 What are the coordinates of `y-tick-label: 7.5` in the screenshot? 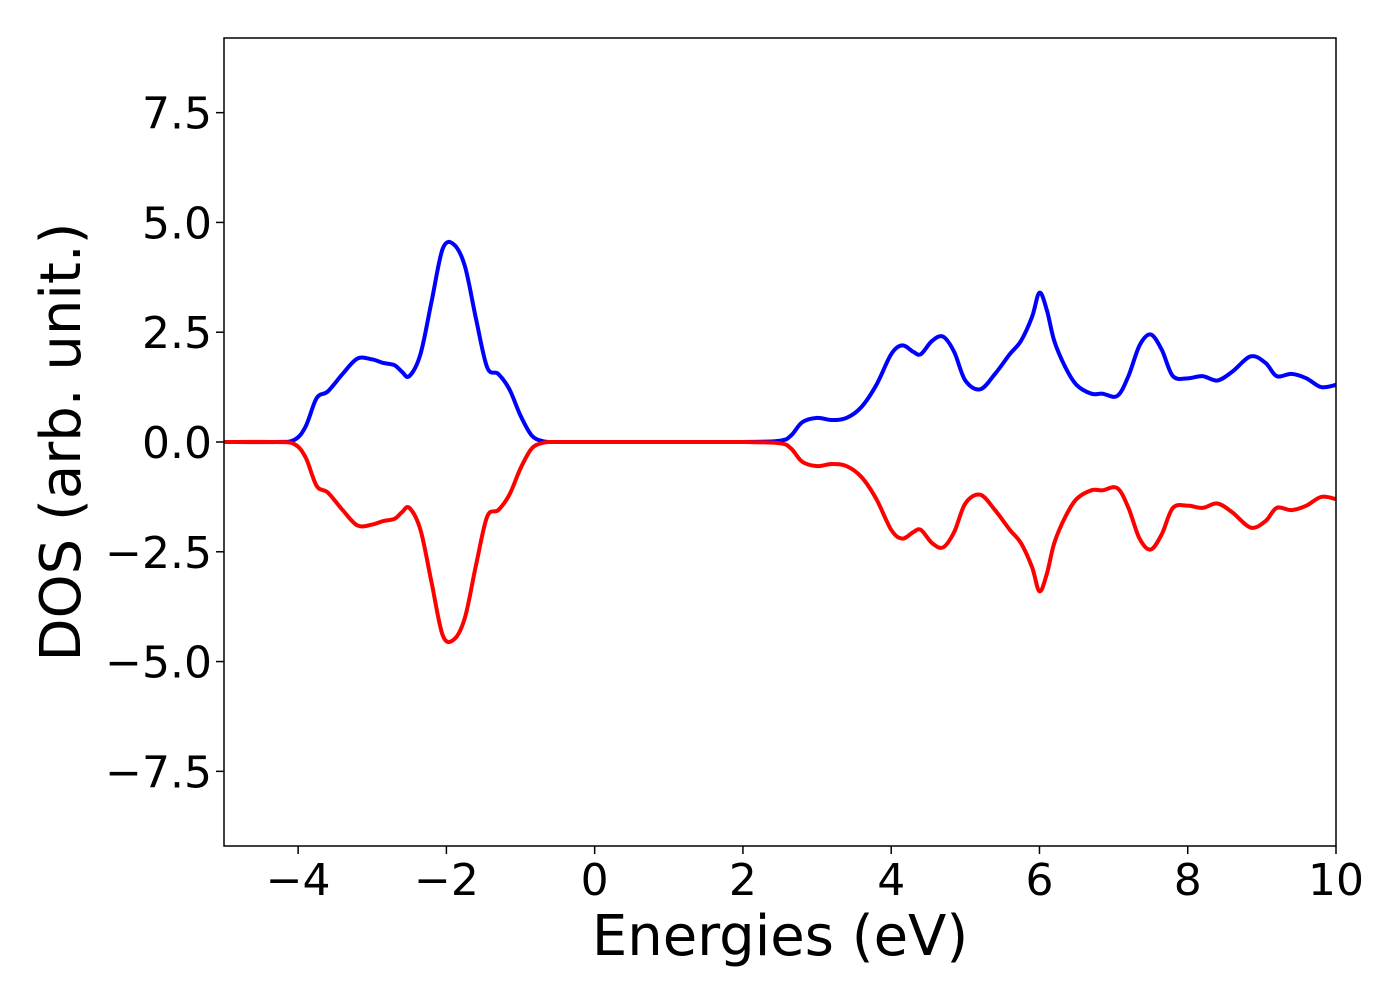 It's located at (177, 114).